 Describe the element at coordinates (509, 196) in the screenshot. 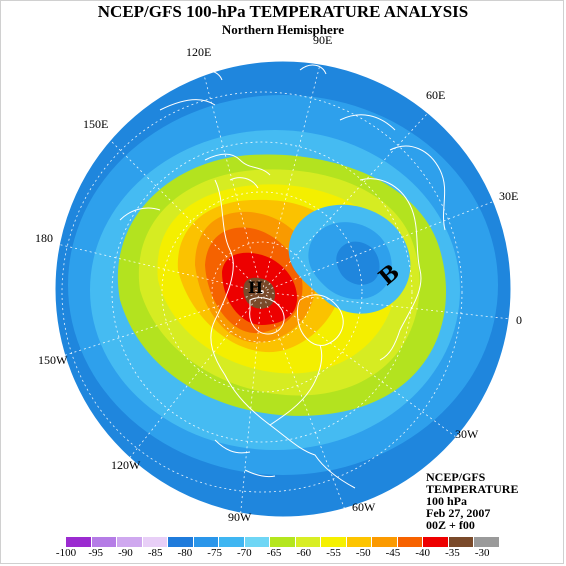

I see `longitude-label-30e: 30E` at that location.